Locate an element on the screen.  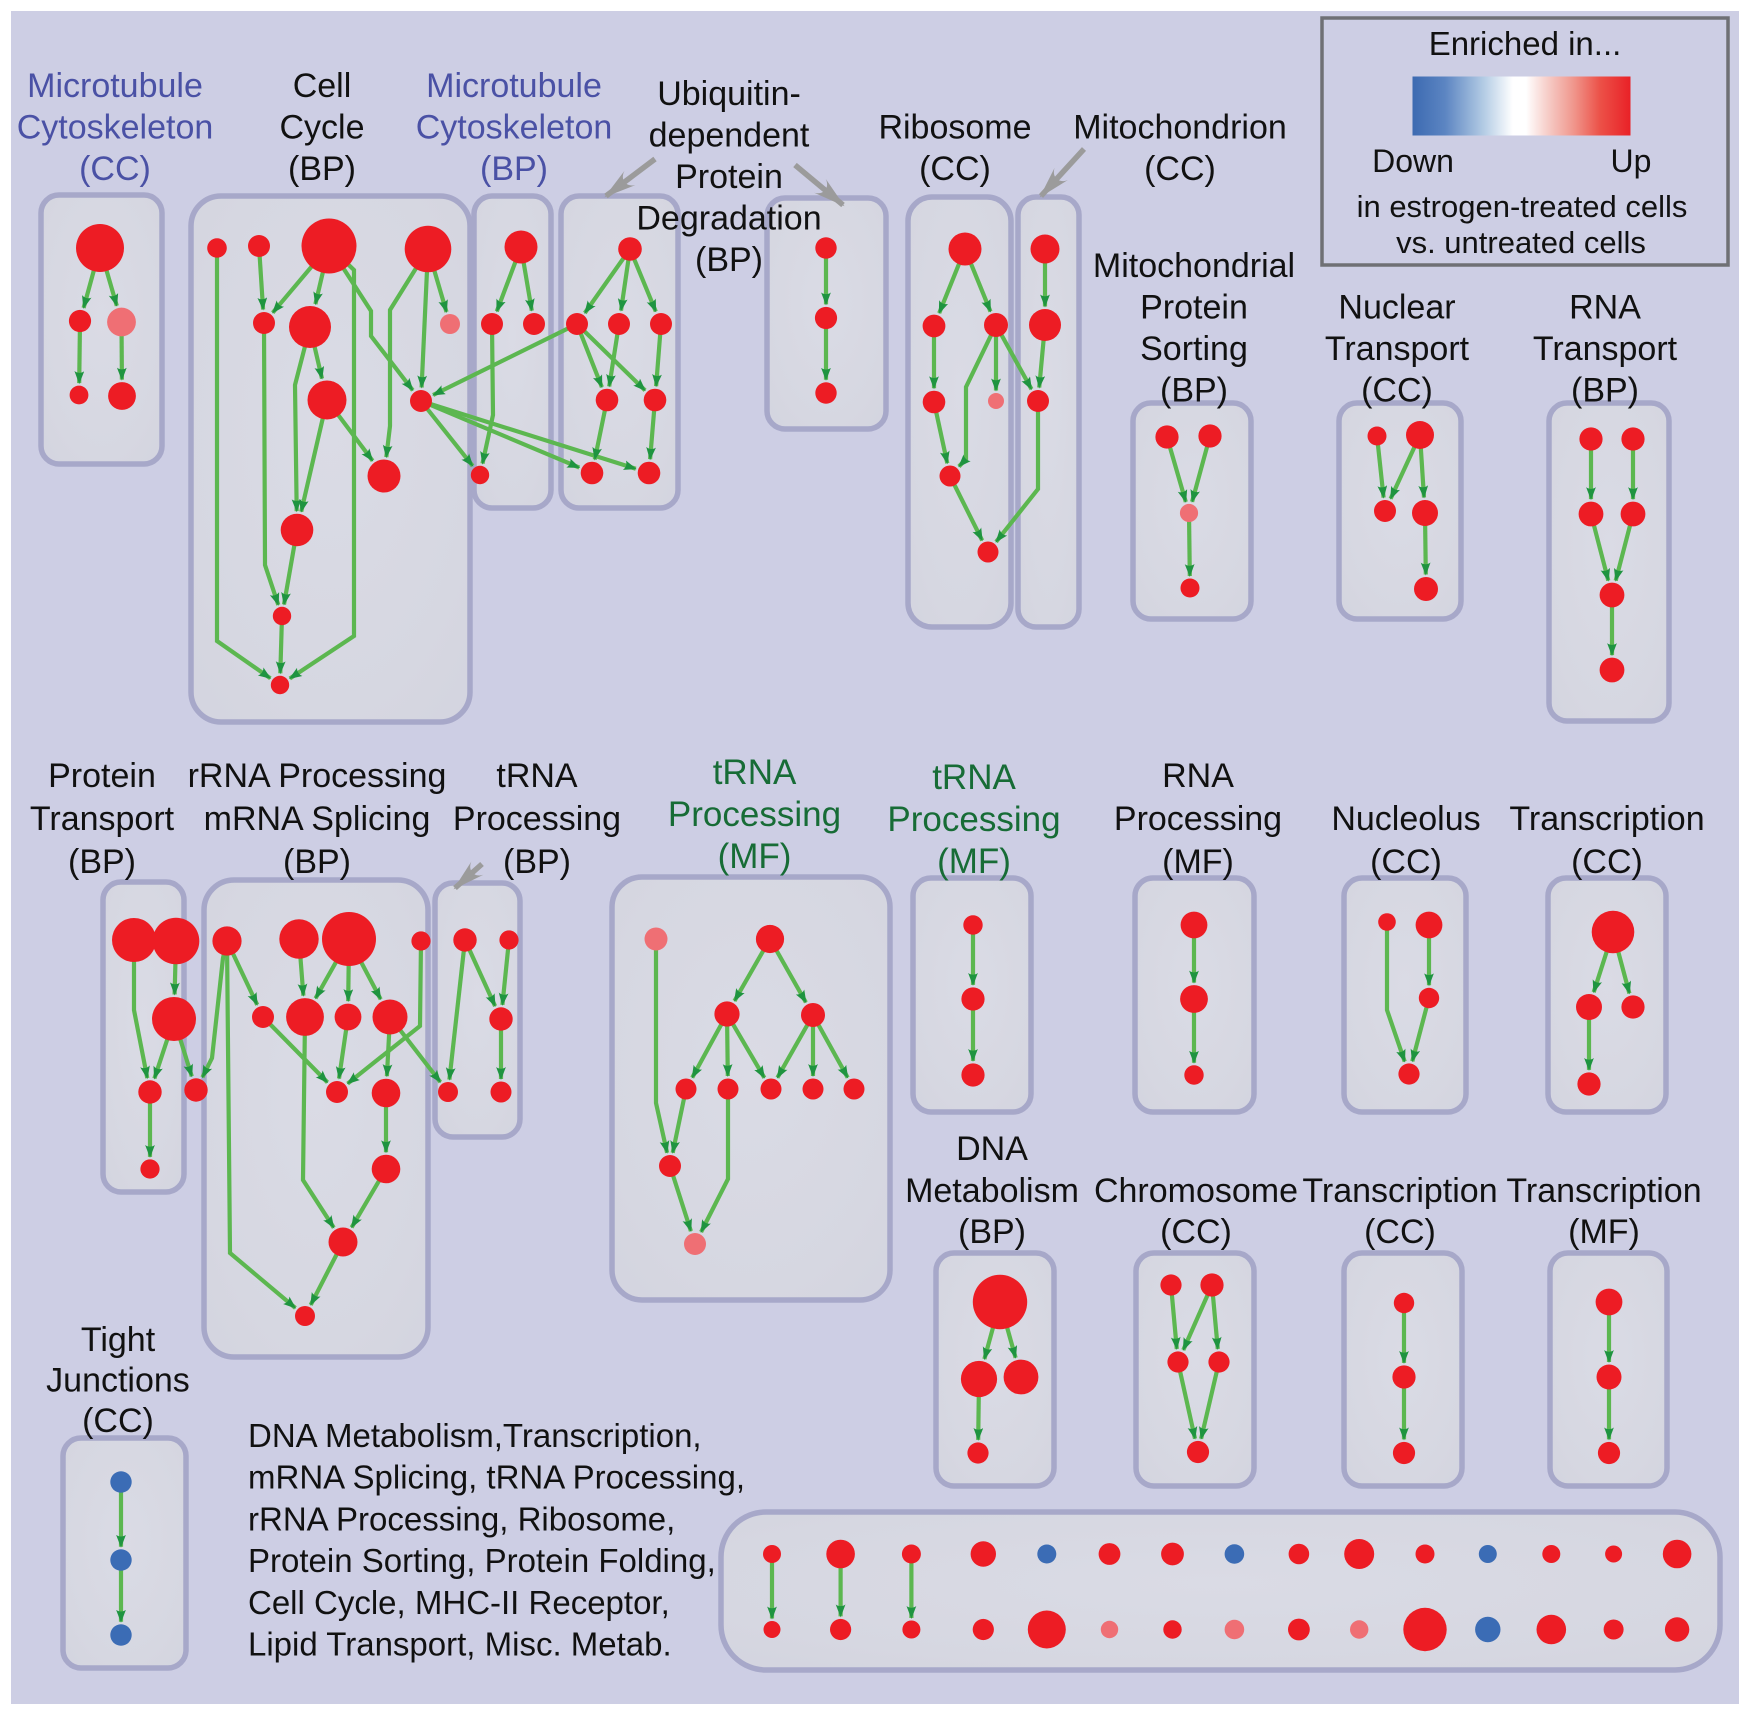
svg-text: Nucleolus is located at coordinates (1405, 819).